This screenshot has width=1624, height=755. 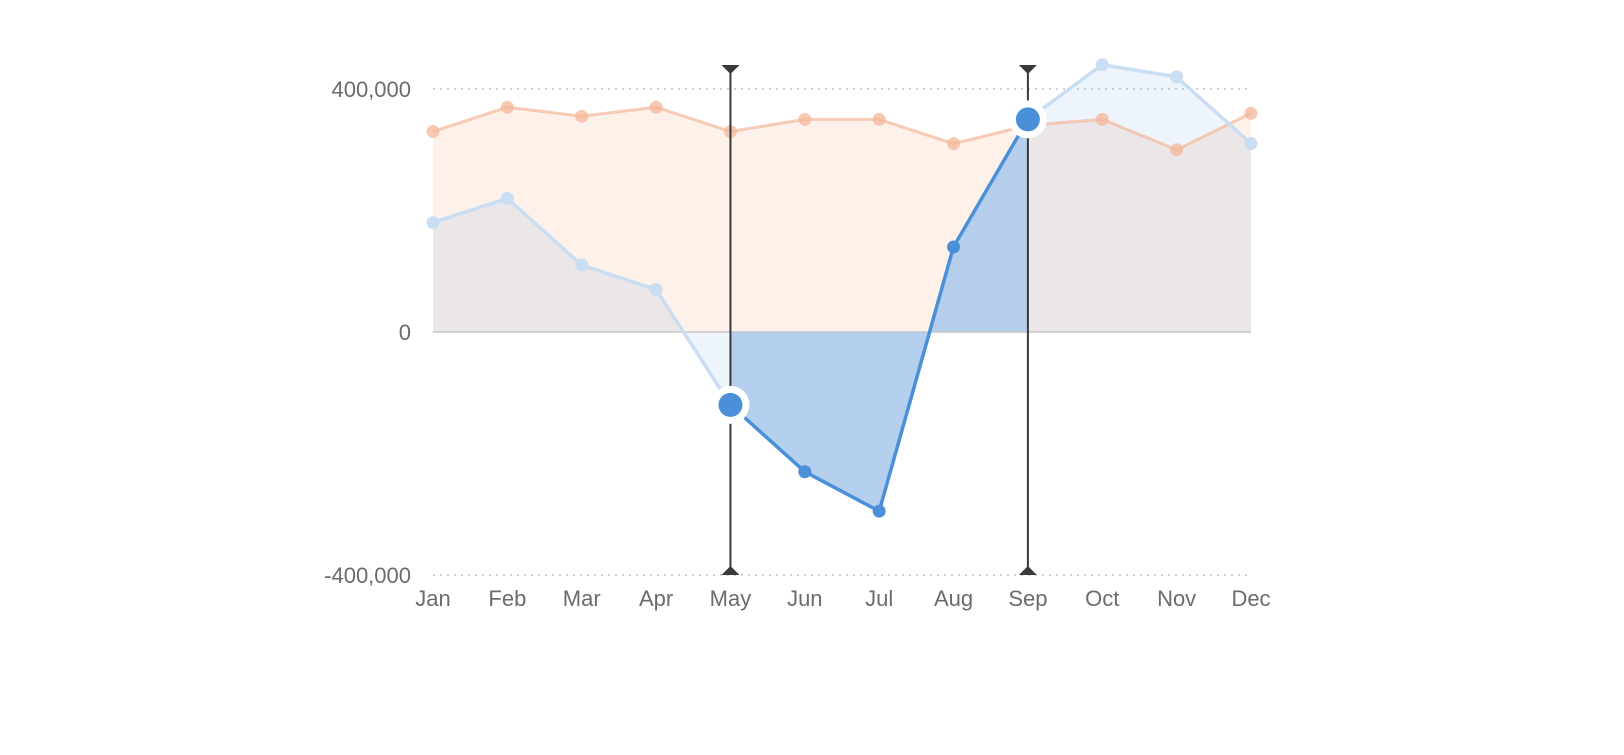 What do you see at coordinates (730, 320) in the screenshot?
I see `range-start-handle` at bounding box center [730, 320].